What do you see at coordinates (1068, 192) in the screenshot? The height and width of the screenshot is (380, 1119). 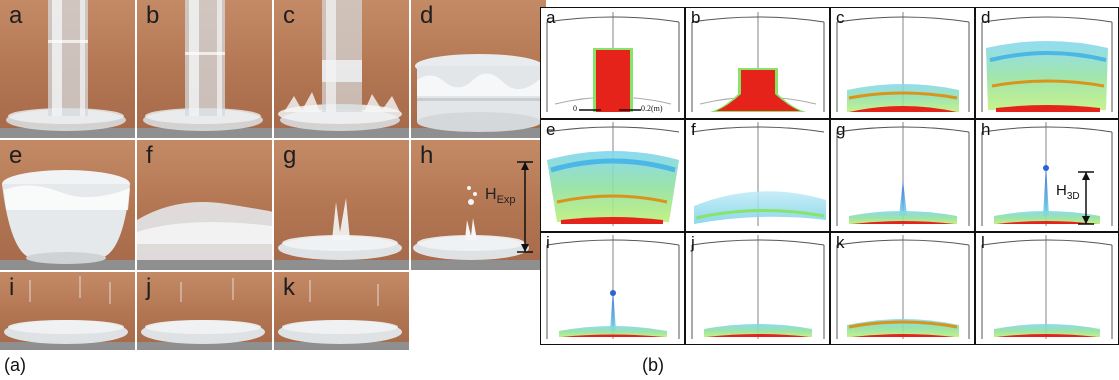 I see `h-3d-label: H3D` at bounding box center [1068, 192].